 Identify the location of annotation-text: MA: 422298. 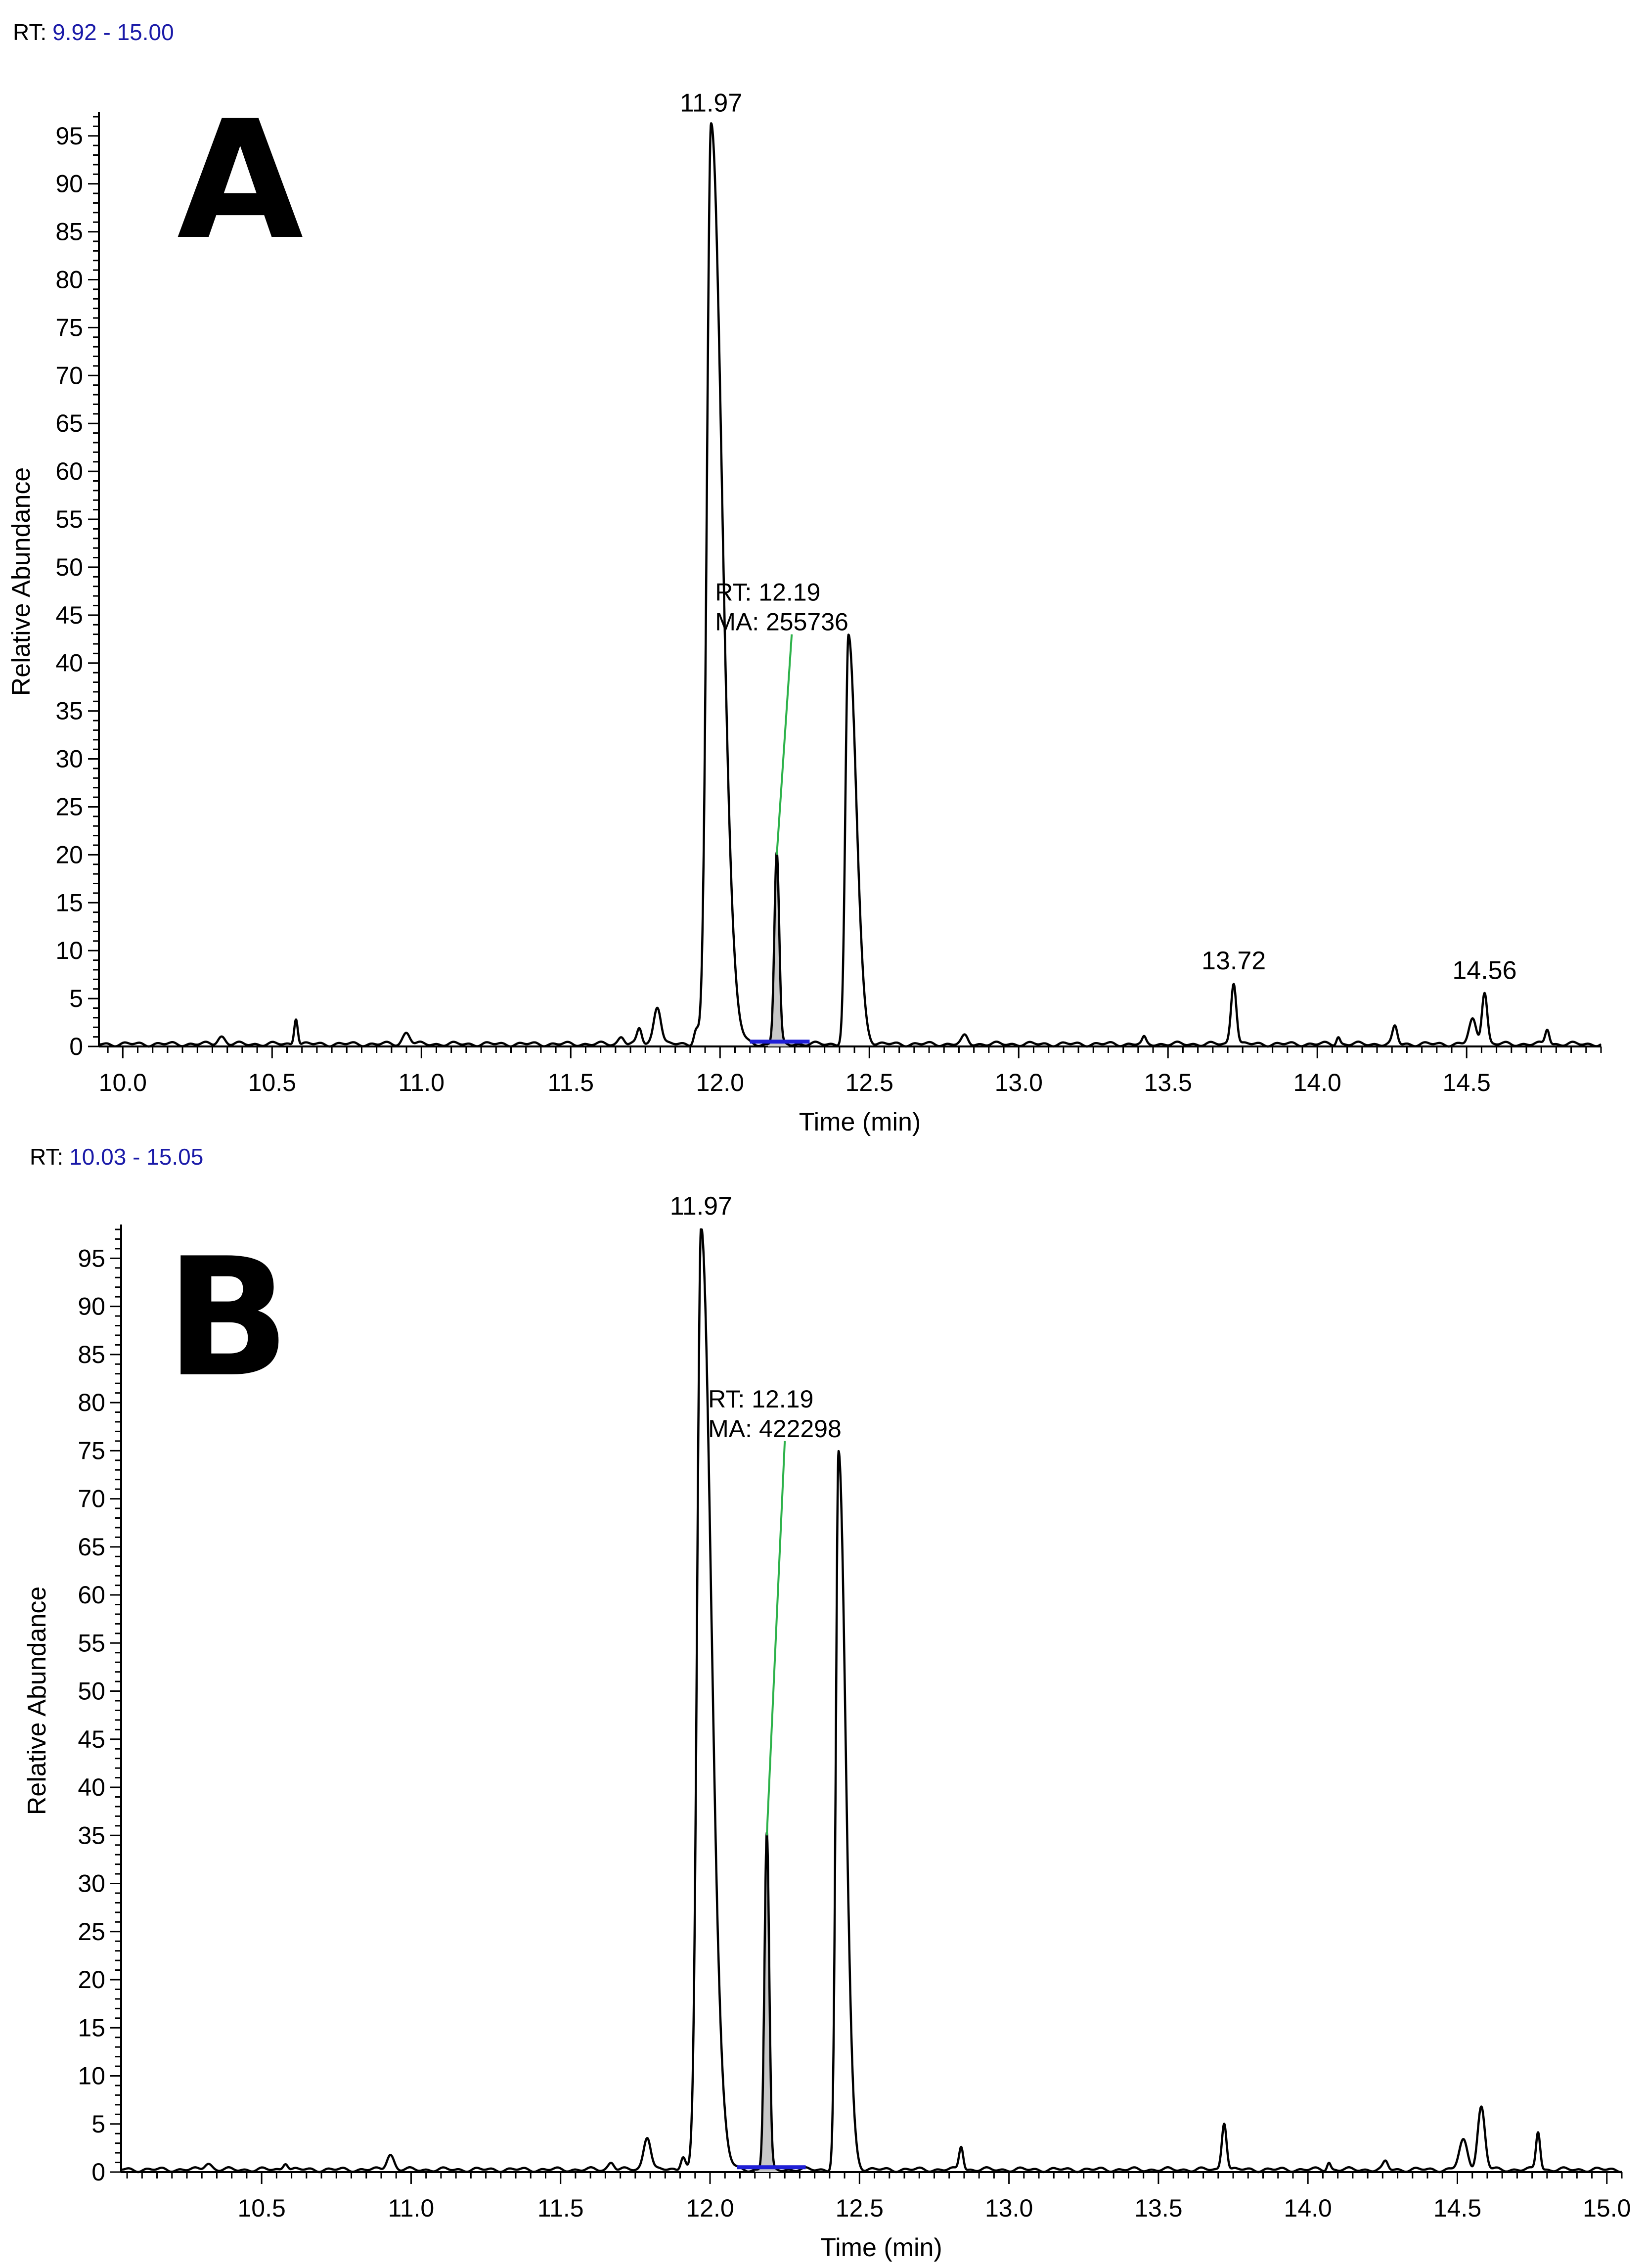
(775, 1429).